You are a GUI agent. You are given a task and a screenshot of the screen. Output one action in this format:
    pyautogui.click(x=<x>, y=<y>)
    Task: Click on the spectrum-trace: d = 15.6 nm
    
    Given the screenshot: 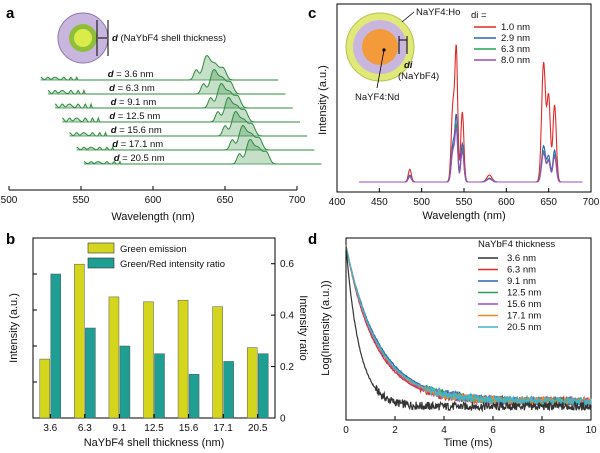 What is the action you would take?
    pyautogui.click(x=188, y=123)
    